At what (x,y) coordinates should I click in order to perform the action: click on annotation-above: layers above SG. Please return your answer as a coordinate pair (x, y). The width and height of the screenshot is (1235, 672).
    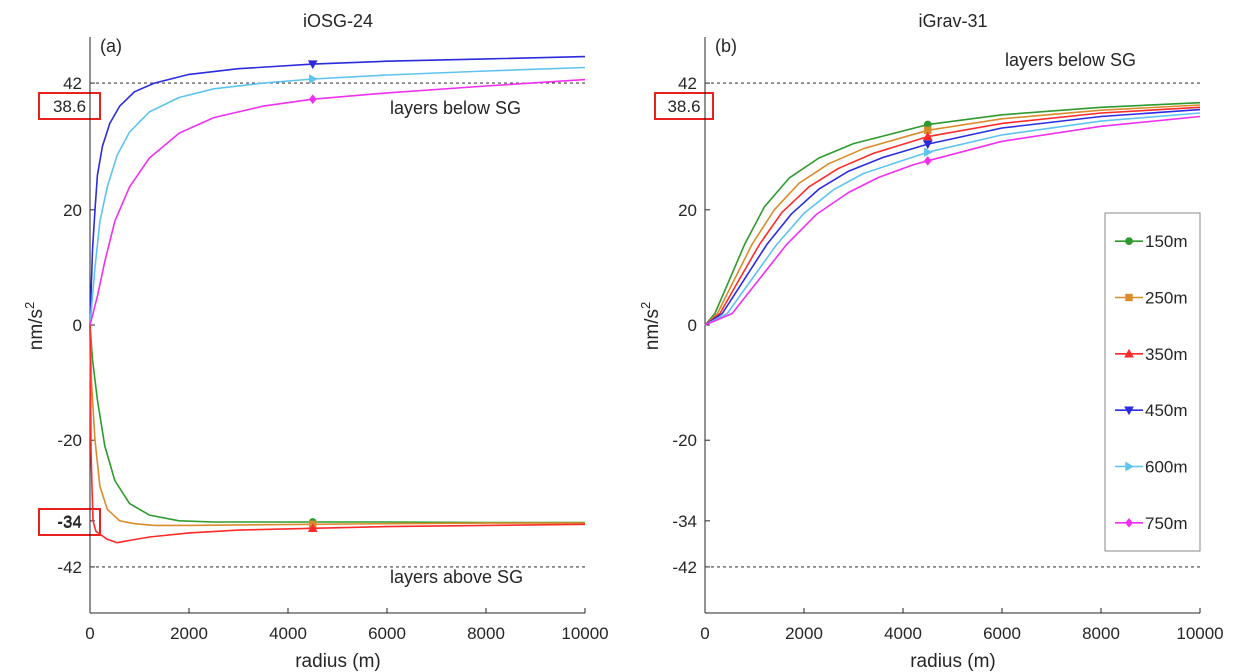
    Looking at the image, I should click on (456, 577).